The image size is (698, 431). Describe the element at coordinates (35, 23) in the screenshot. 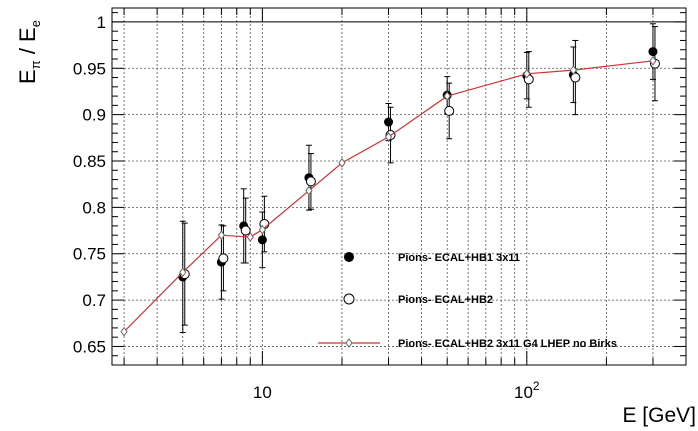

I see `y-axis-title-sub2: e` at that location.